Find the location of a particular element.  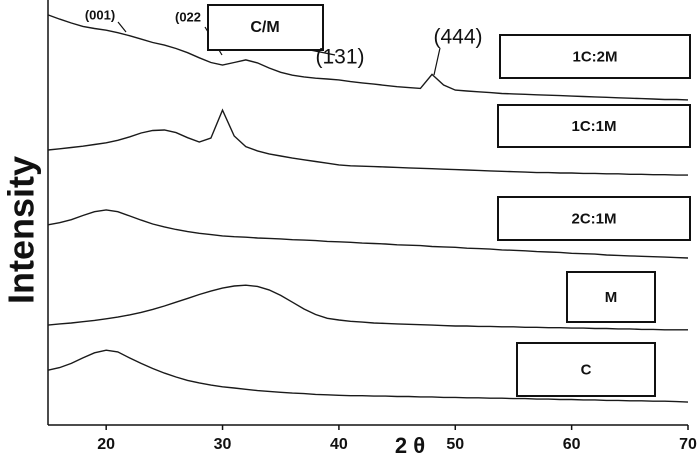

annotation-box is located at coordinates (265, 27).